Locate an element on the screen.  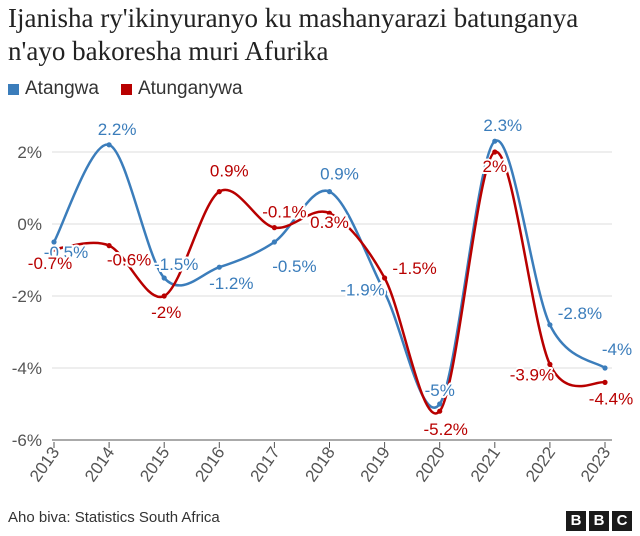
legend-swatch-atunganywa is located at coordinates (126, 89).